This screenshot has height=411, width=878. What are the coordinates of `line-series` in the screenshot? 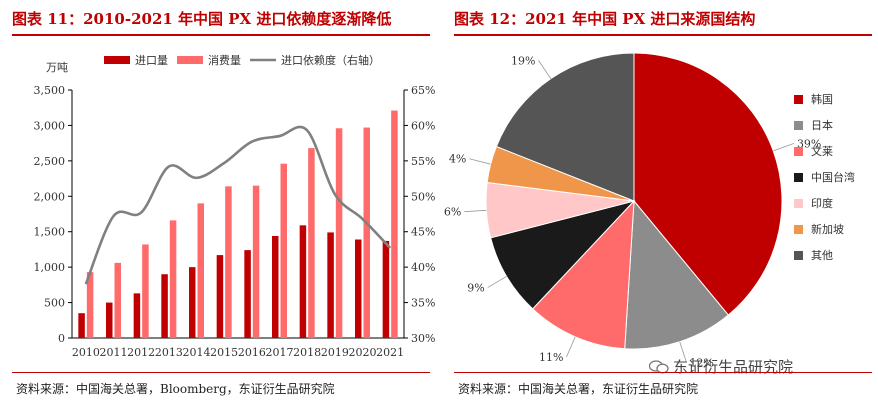 It's located at (238, 205).